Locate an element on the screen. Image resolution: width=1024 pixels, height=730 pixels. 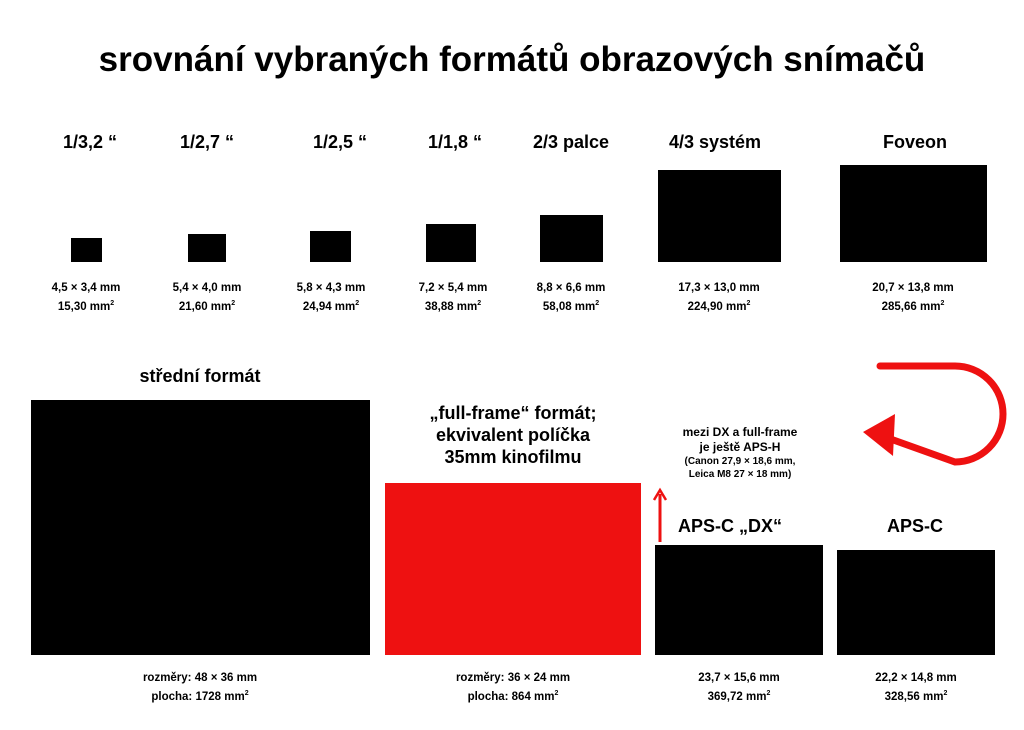
fullframe-label-line: „full-frame“ formát; is located at coordinates (513, 413).